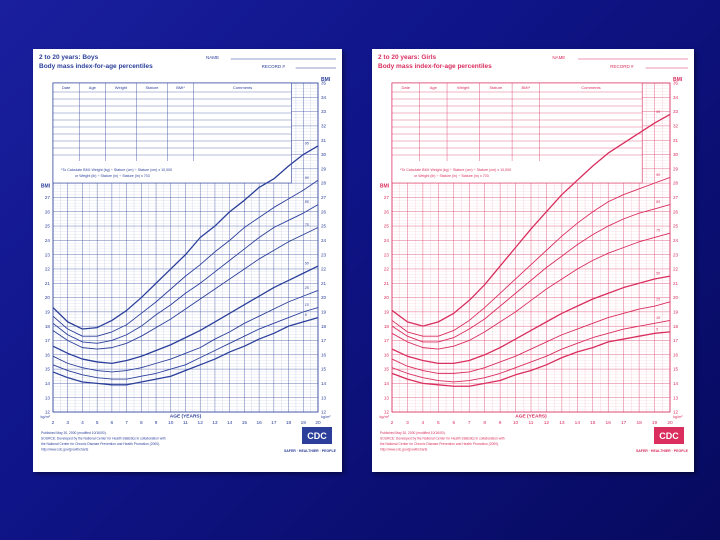 This screenshot has height=540, width=720. What do you see at coordinates (593, 423) in the screenshot?
I see `x-tick-label: 15` at bounding box center [593, 423].